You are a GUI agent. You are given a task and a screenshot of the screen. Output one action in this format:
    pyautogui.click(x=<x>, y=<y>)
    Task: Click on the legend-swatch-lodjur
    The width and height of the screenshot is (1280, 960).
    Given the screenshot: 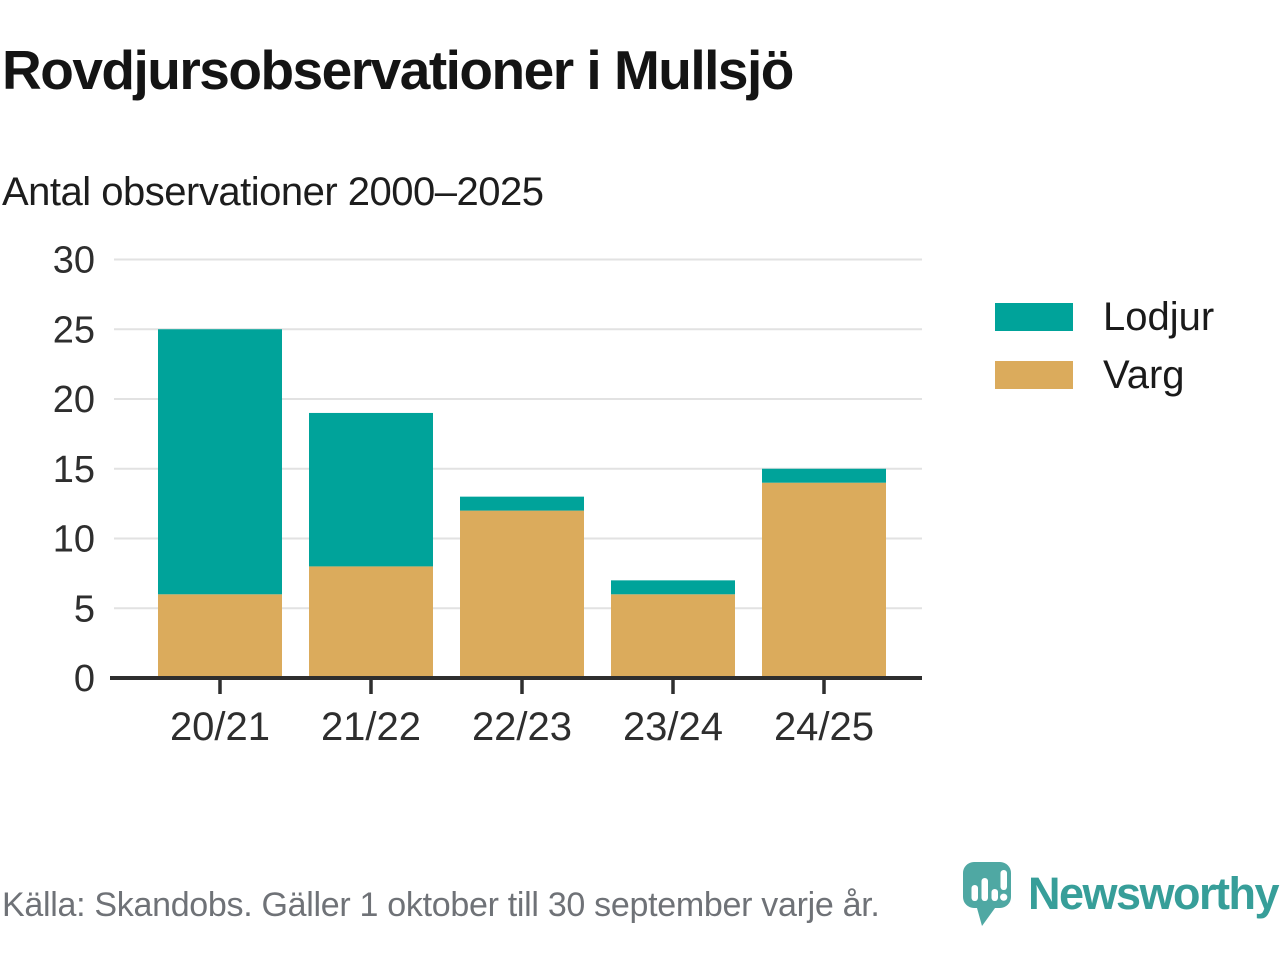 What is the action you would take?
    pyautogui.click(x=1034, y=317)
    